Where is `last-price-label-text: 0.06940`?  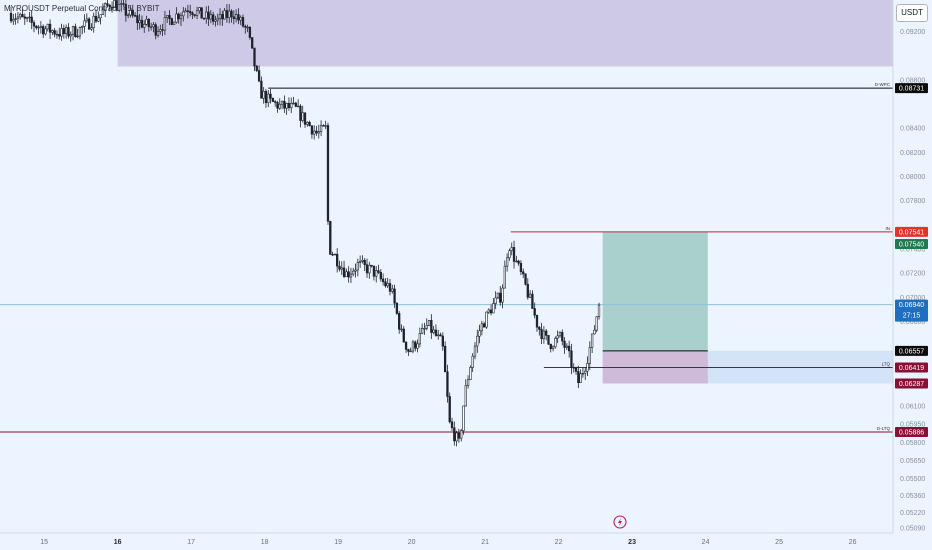 last-price-label-text: 0.06940 is located at coordinates (911, 305).